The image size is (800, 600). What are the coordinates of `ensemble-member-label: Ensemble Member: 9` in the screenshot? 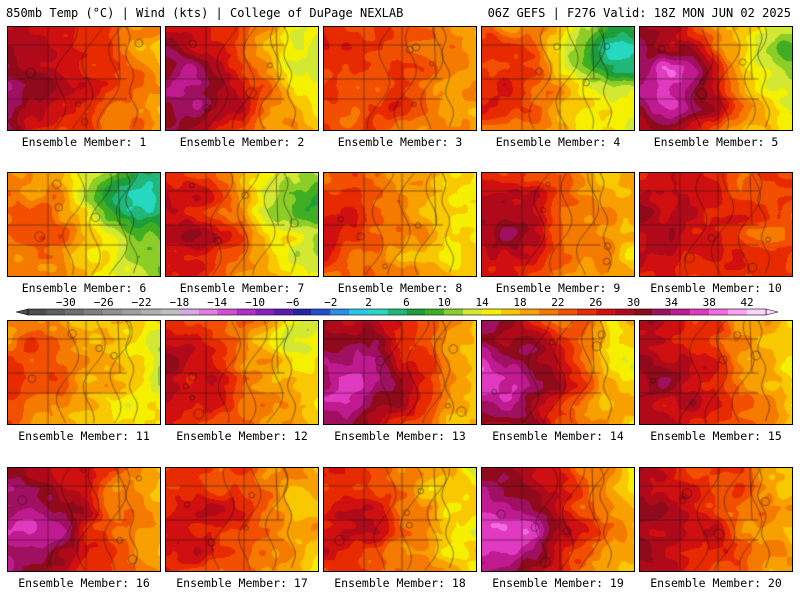 It's located at (558, 288).